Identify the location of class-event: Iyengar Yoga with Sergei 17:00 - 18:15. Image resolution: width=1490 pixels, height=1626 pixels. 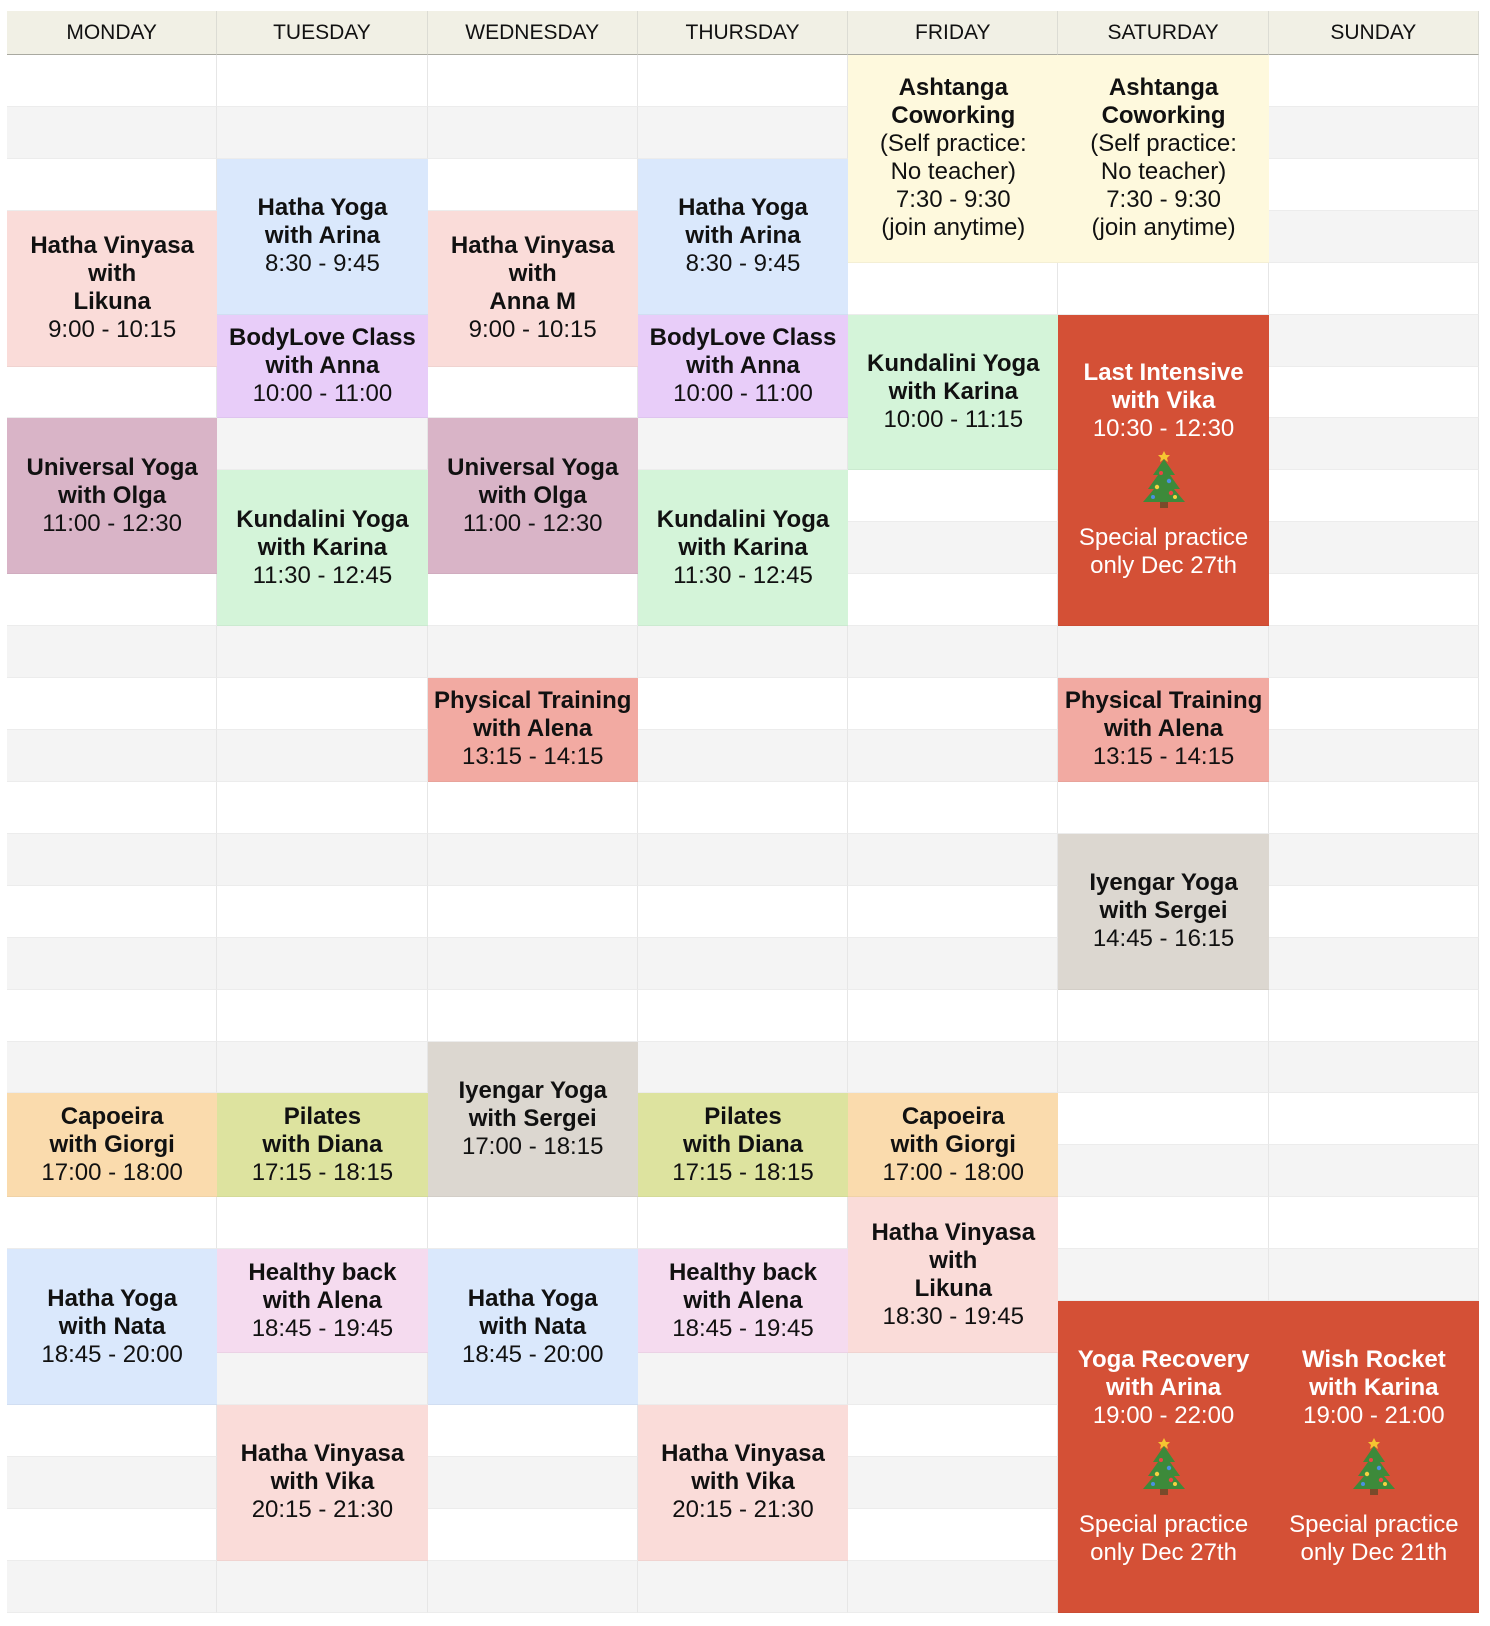
(532, 1119).